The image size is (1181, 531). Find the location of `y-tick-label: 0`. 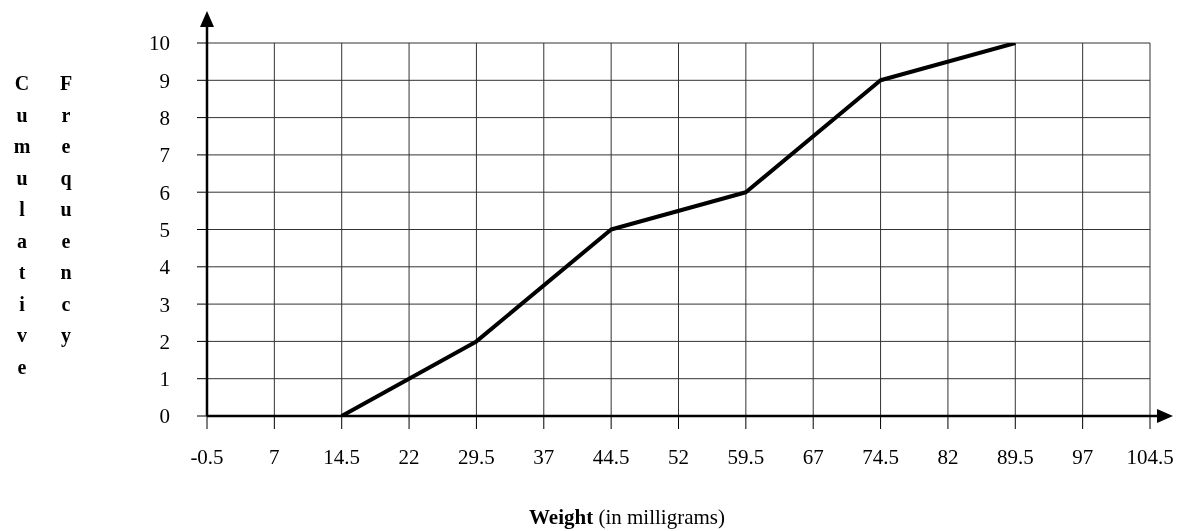

y-tick-label: 0 is located at coordinates (164, 416).